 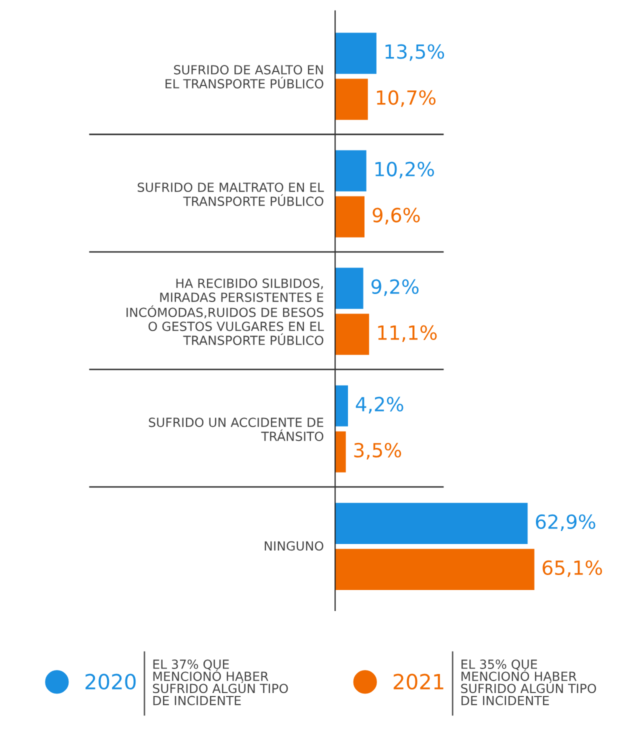 I want to click on y-tick-label: NINGUNO, so click(x=294, y=546).